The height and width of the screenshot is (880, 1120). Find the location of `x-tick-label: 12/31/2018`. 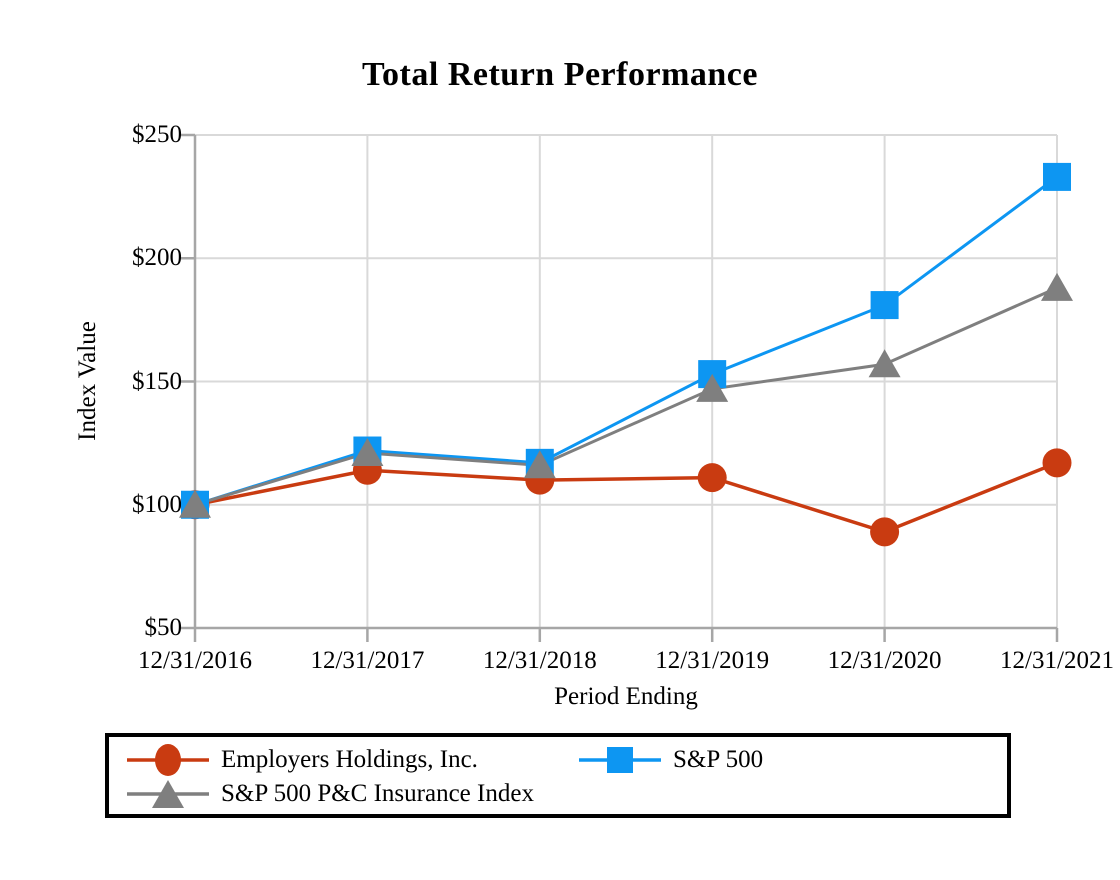

x-tick-label: 12/31/2018 is located at coordinates (539, 660).